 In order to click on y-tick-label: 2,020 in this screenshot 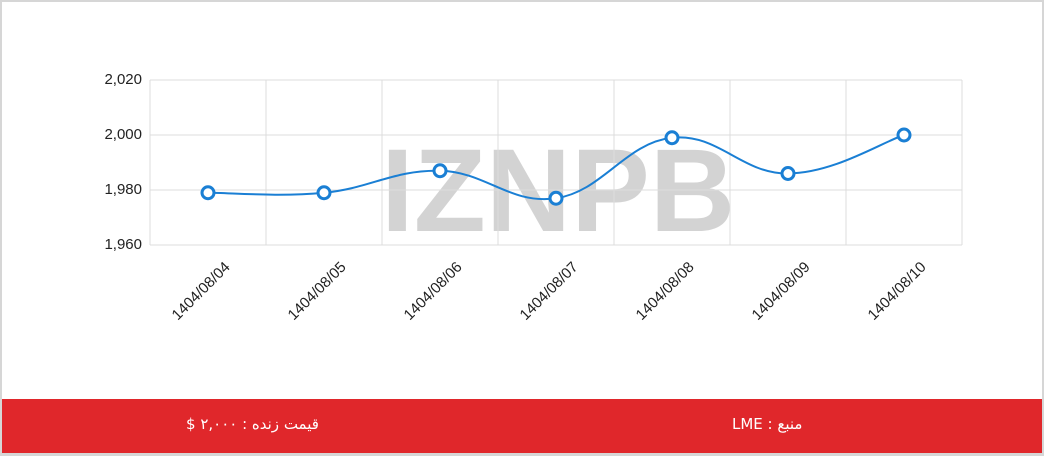, I will do `click(123, 79)`.